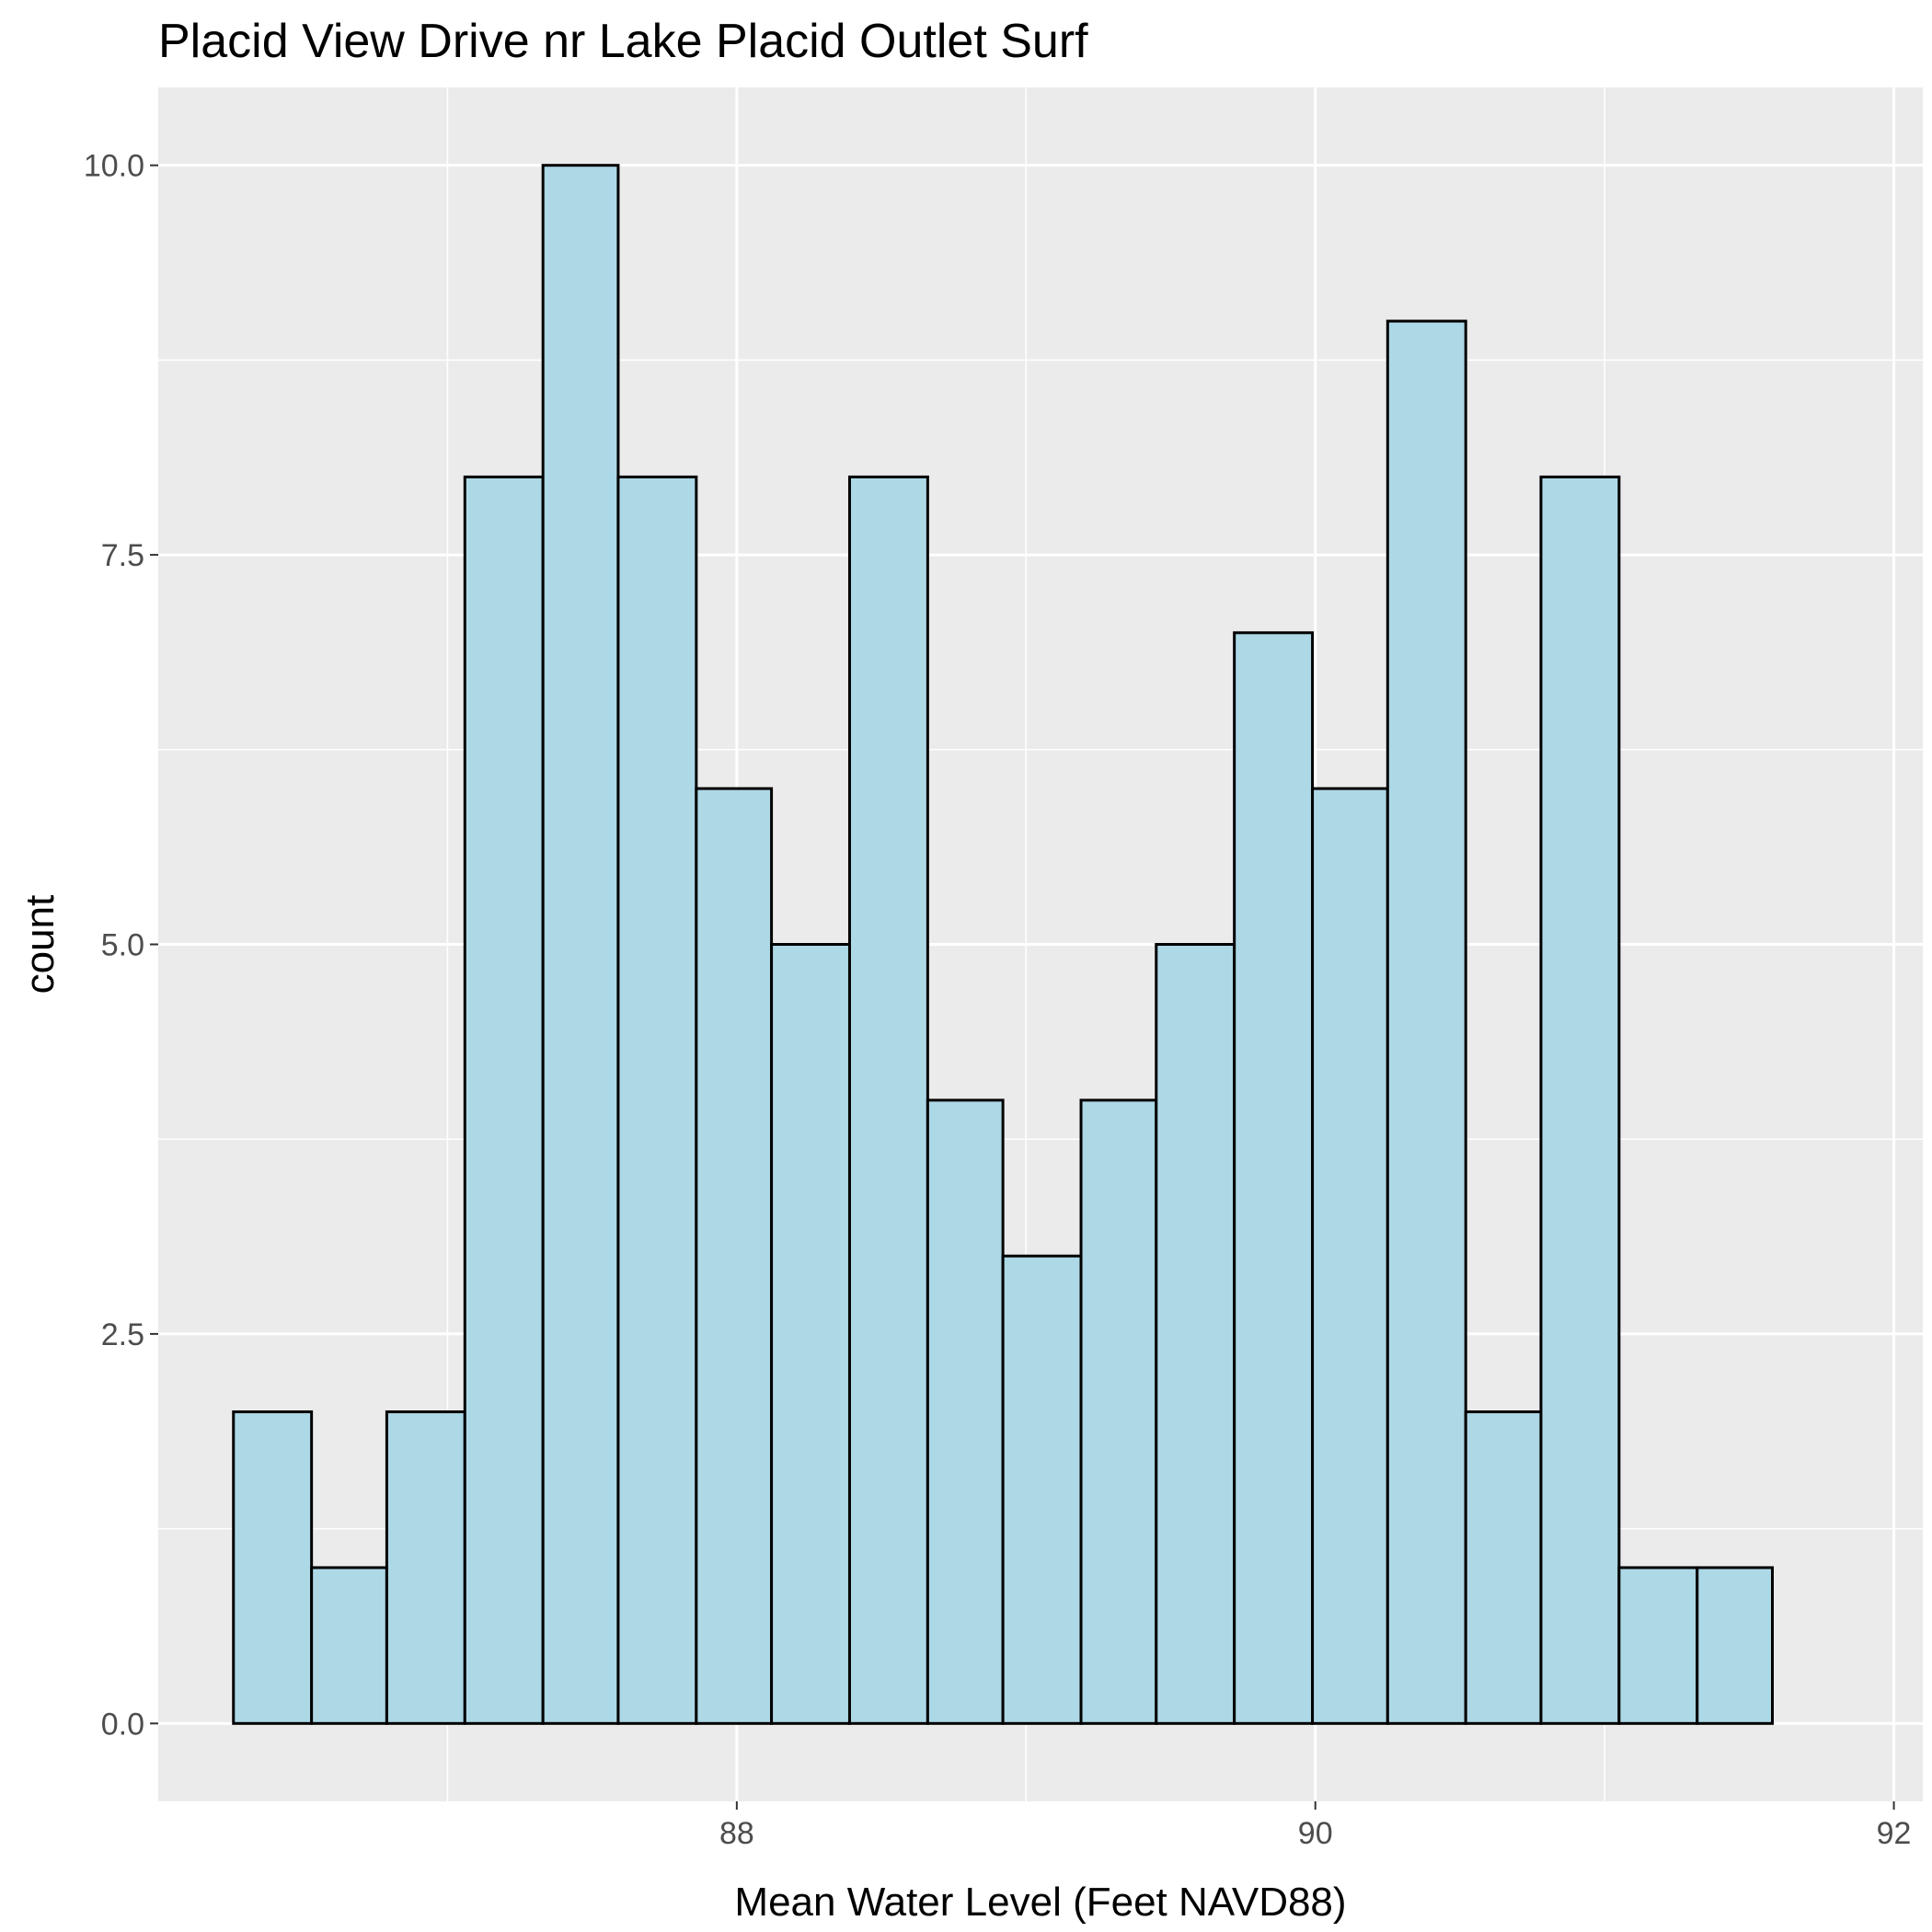 The image size is (1932, 1932). Describe the element at coordinates (1315, 1833) in the screenshot. I see `x-tick-label: 90` at that location.